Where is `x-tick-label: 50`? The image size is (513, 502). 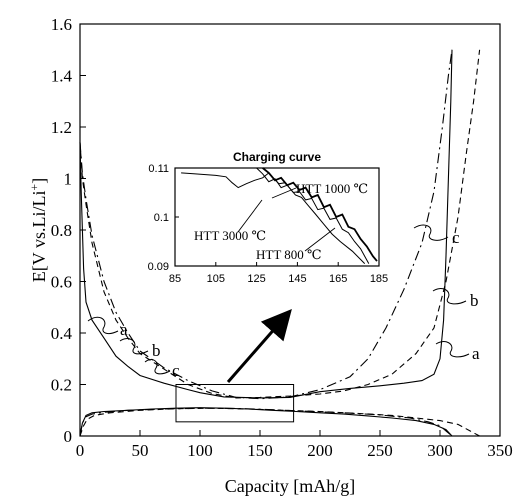 x-tick-label: 50 is located at coordinates (140, 450).